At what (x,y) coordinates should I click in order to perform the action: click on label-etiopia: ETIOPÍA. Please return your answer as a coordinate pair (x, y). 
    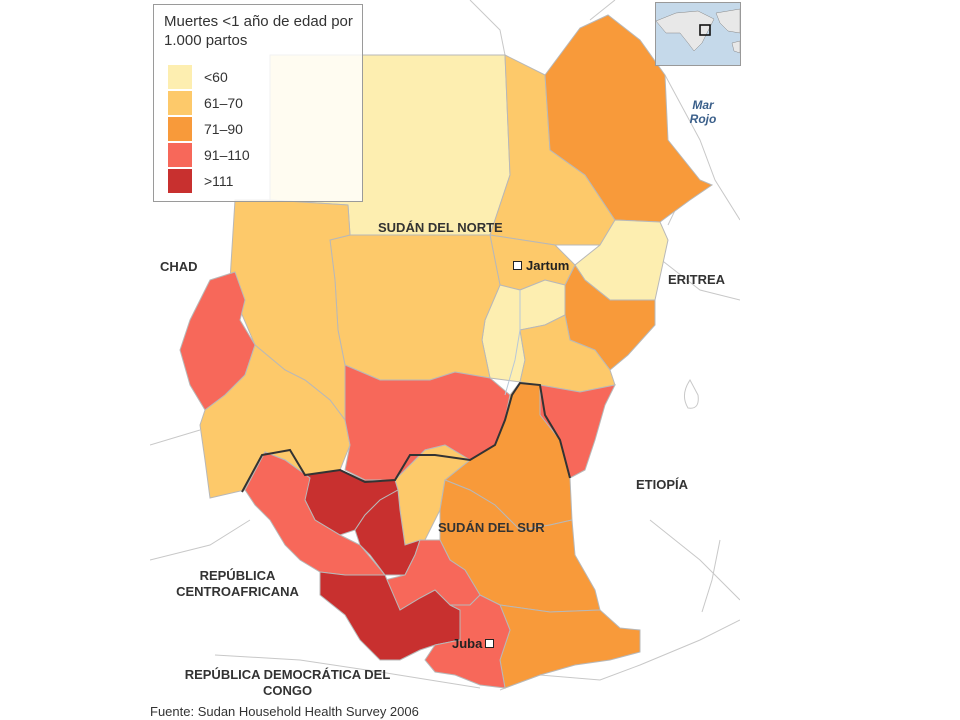
    Looking at the image, I should click on (662, 484).